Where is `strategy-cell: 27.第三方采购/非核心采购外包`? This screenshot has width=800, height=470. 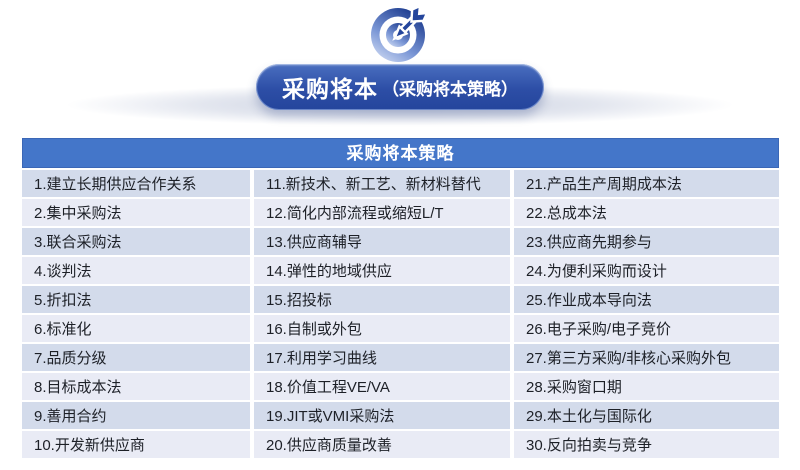
strategy-cell: 27.第三方采购/非核心采购外包 is located at coordinates (646, 357).